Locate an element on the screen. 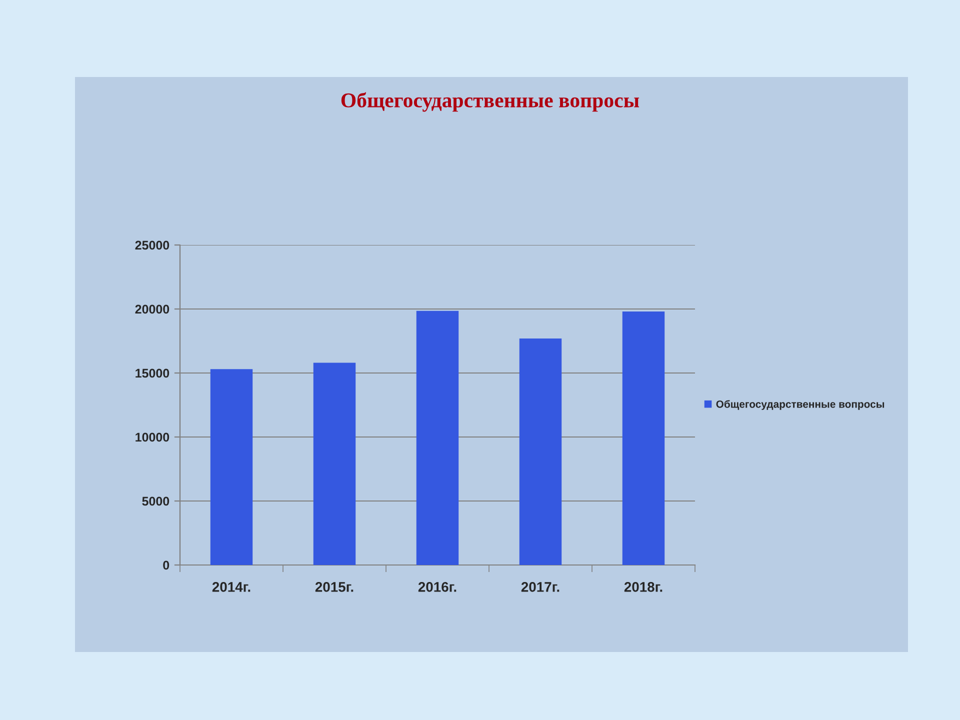 The height and width of the screenshot is (720, 960). x-tick-label: 2016г. is located at coordinates (437, 587).